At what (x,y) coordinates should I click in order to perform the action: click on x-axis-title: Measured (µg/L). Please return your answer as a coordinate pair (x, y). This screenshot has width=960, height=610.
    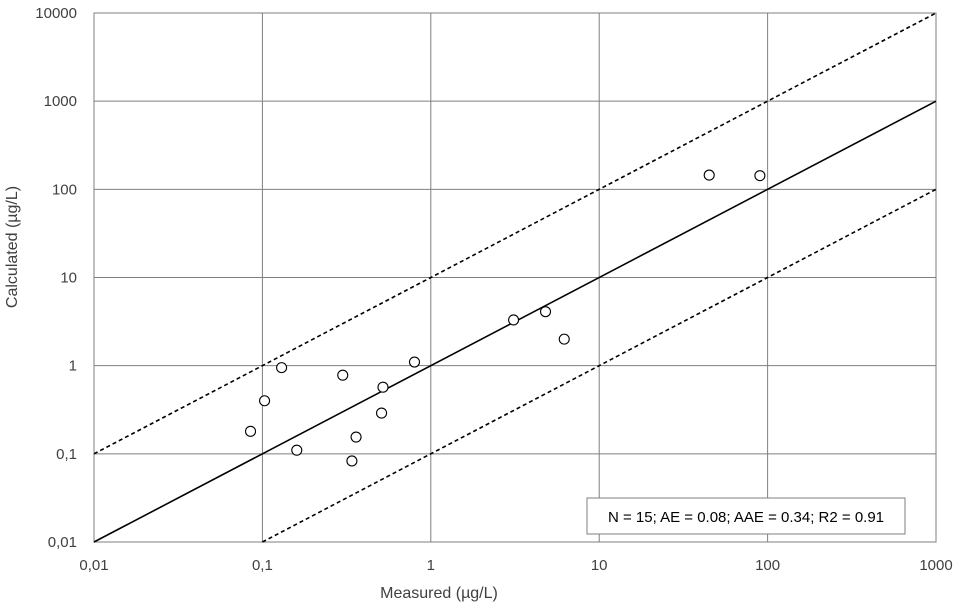
    Looking at the image, I should click on (439, 593).